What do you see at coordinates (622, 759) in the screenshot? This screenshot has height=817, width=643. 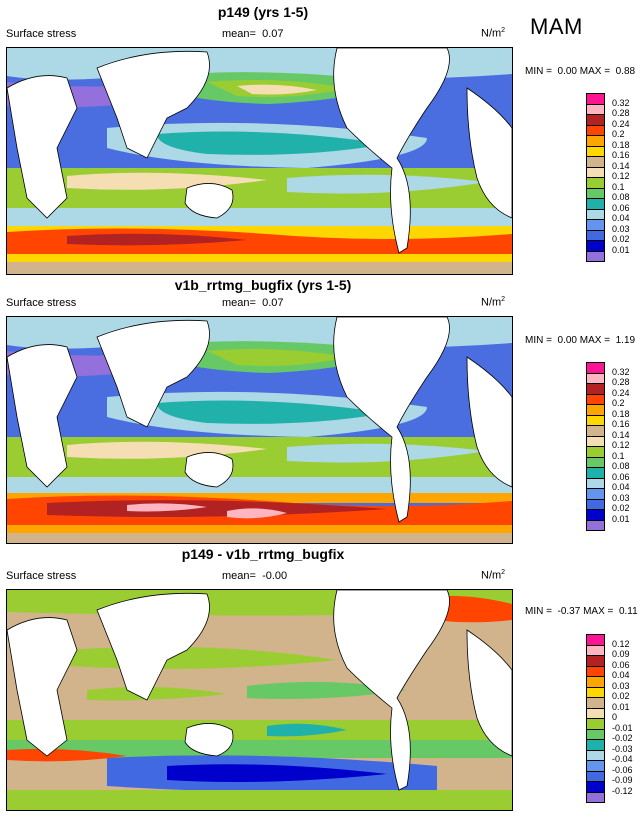 I see `legend-label: -0.04` at bounding box center [622, 759].